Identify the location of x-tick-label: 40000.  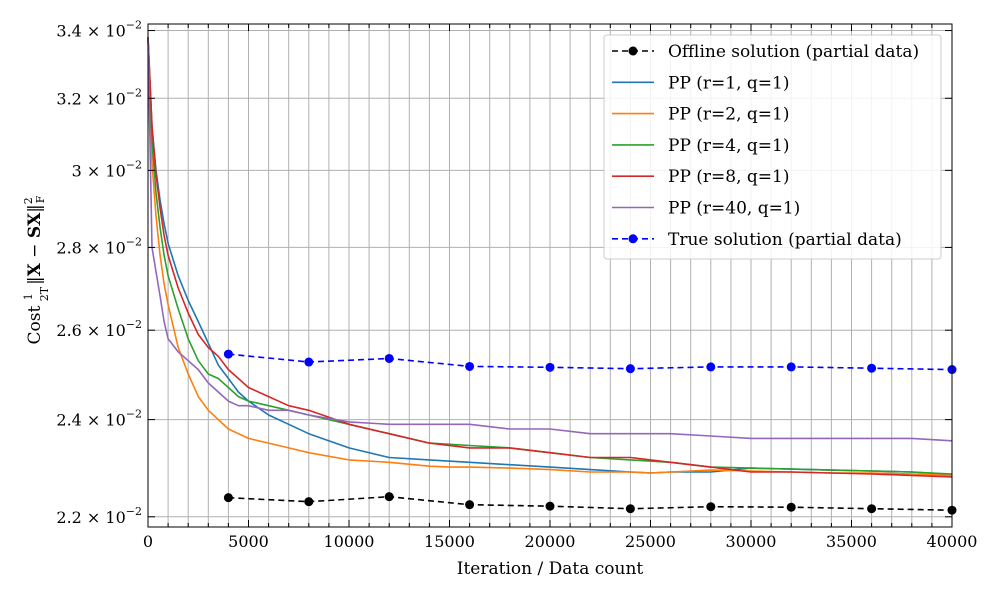
(952, 541).